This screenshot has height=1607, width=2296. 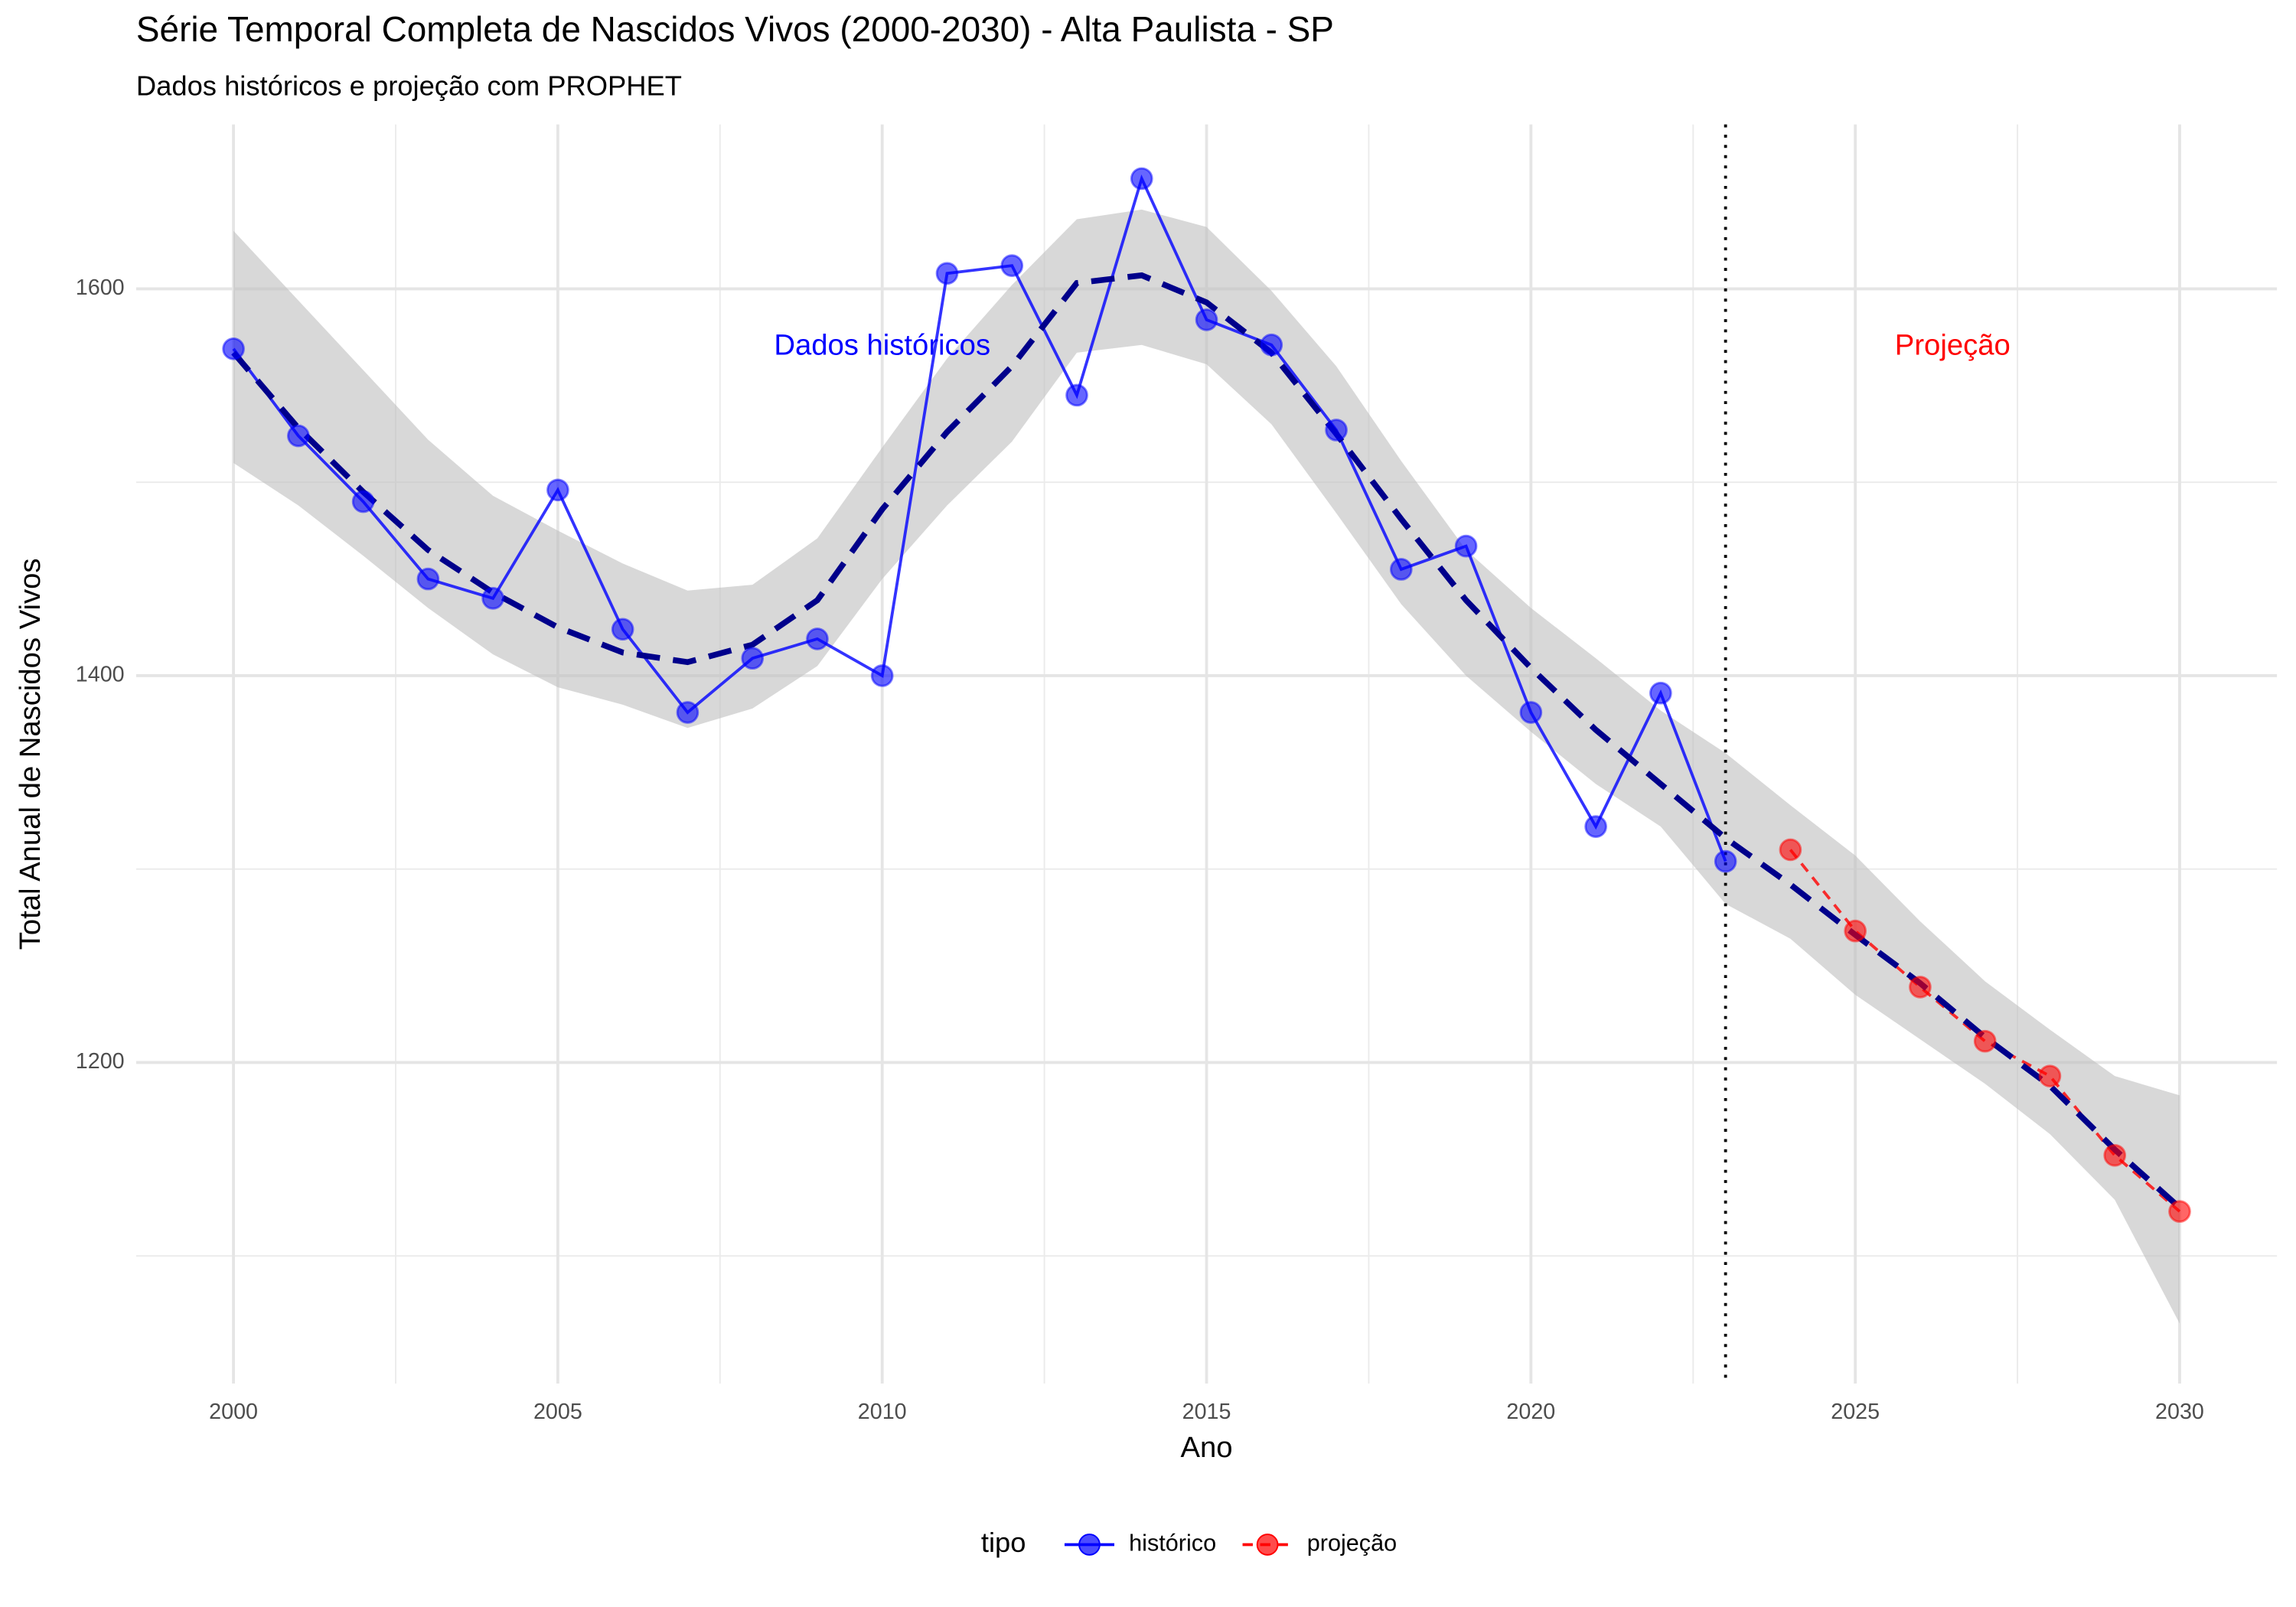 I want to click on y-tick-label: 1400, so click(x=100, y=675).